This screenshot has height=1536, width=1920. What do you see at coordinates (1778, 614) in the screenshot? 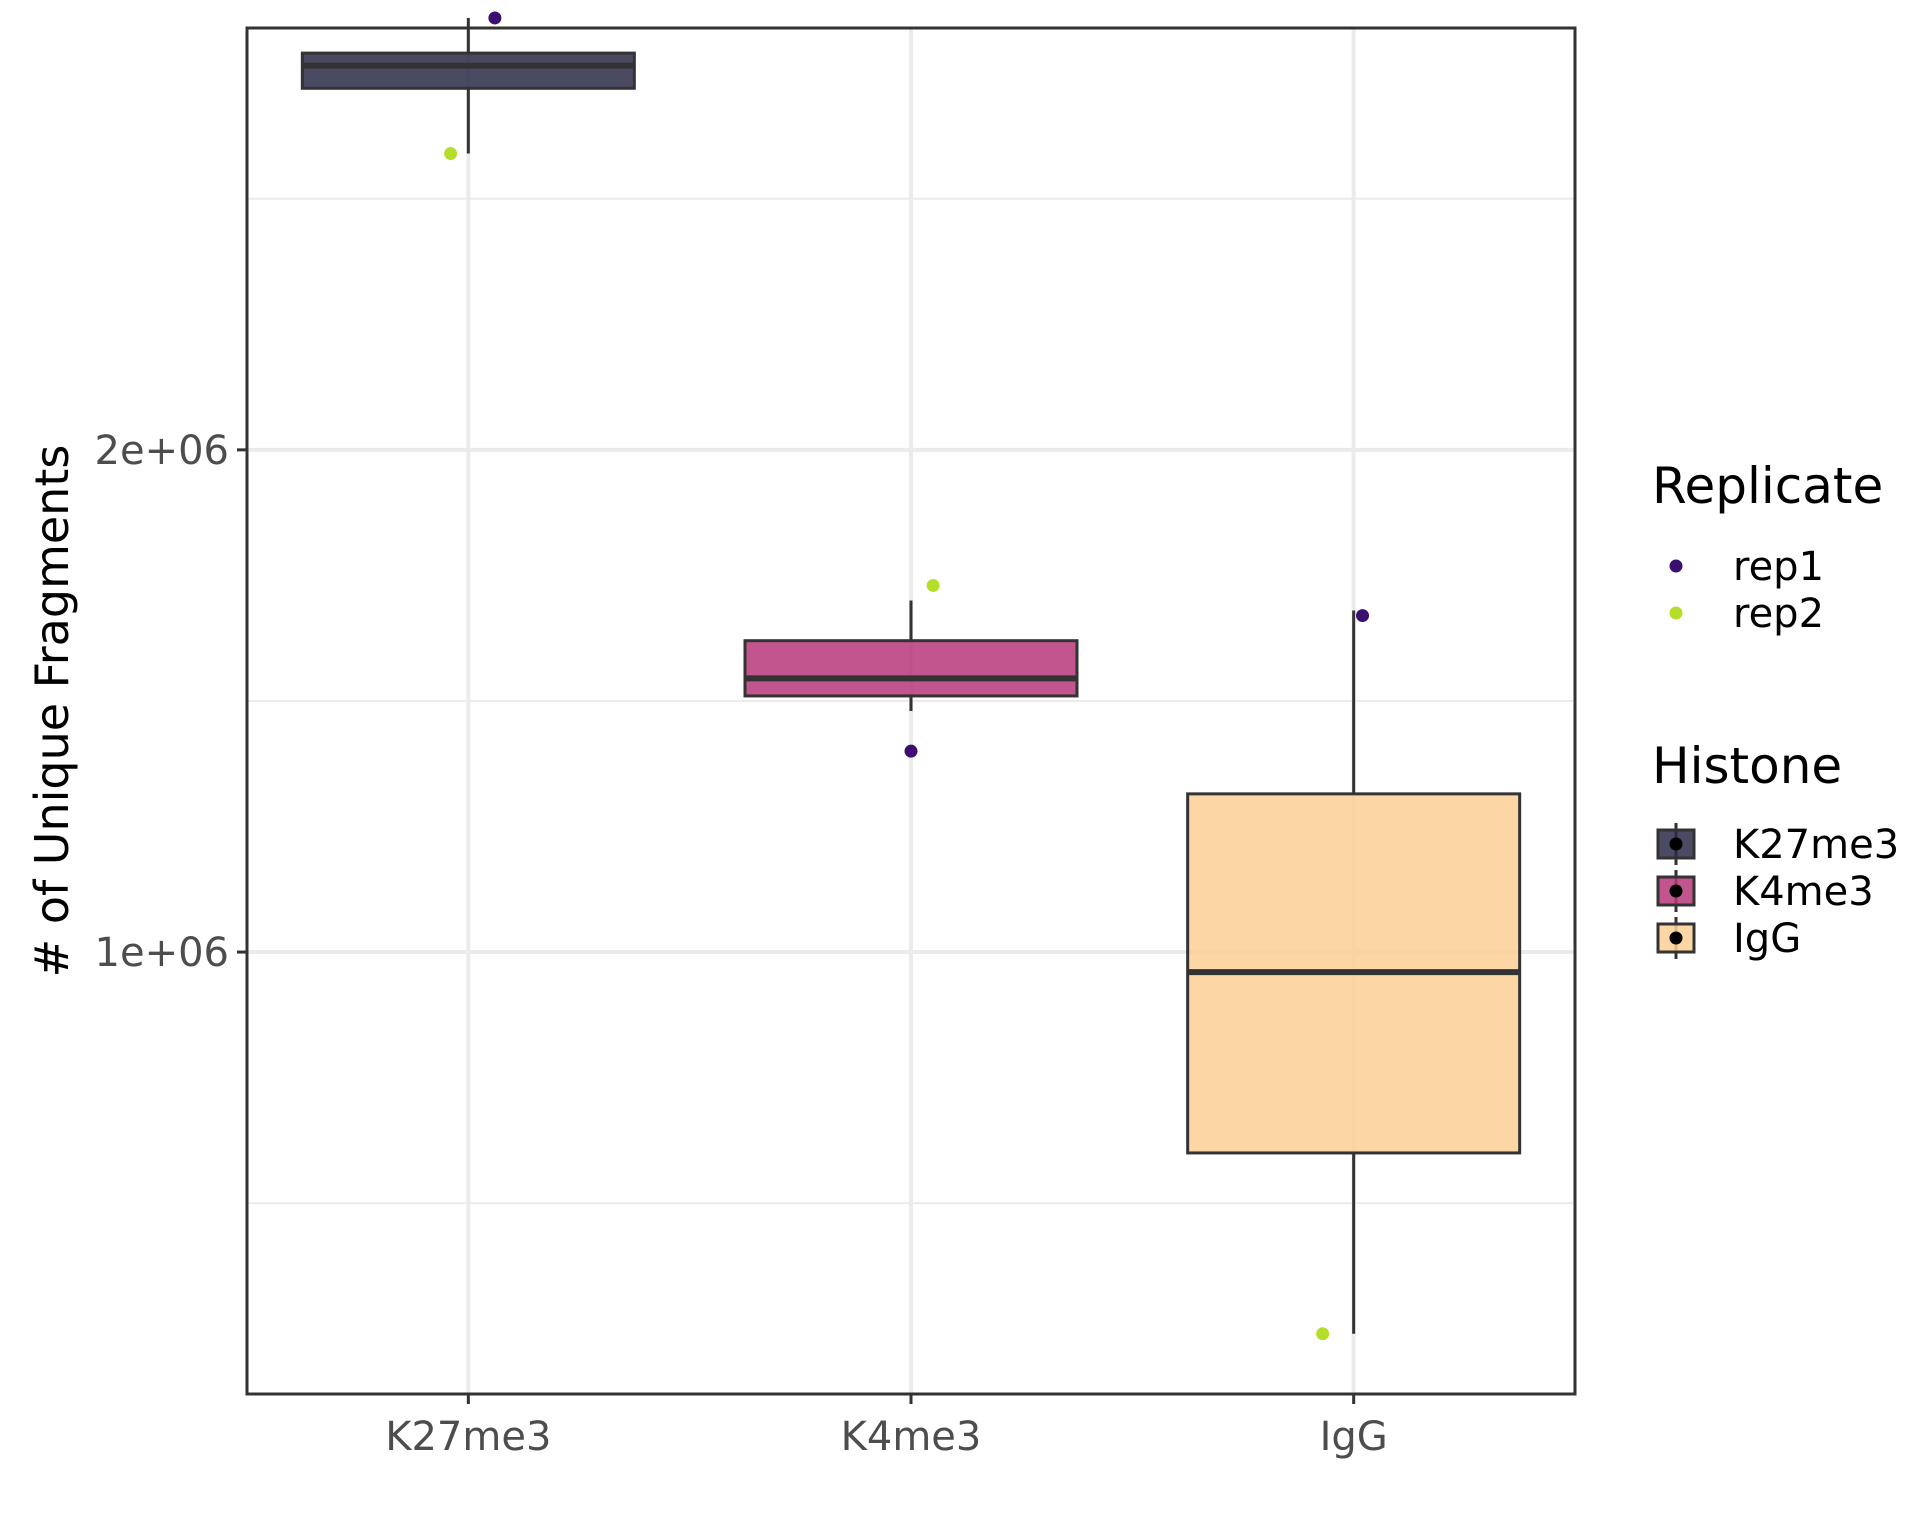
I see `legend-label: rep2` at bounding box center [1778, 614].